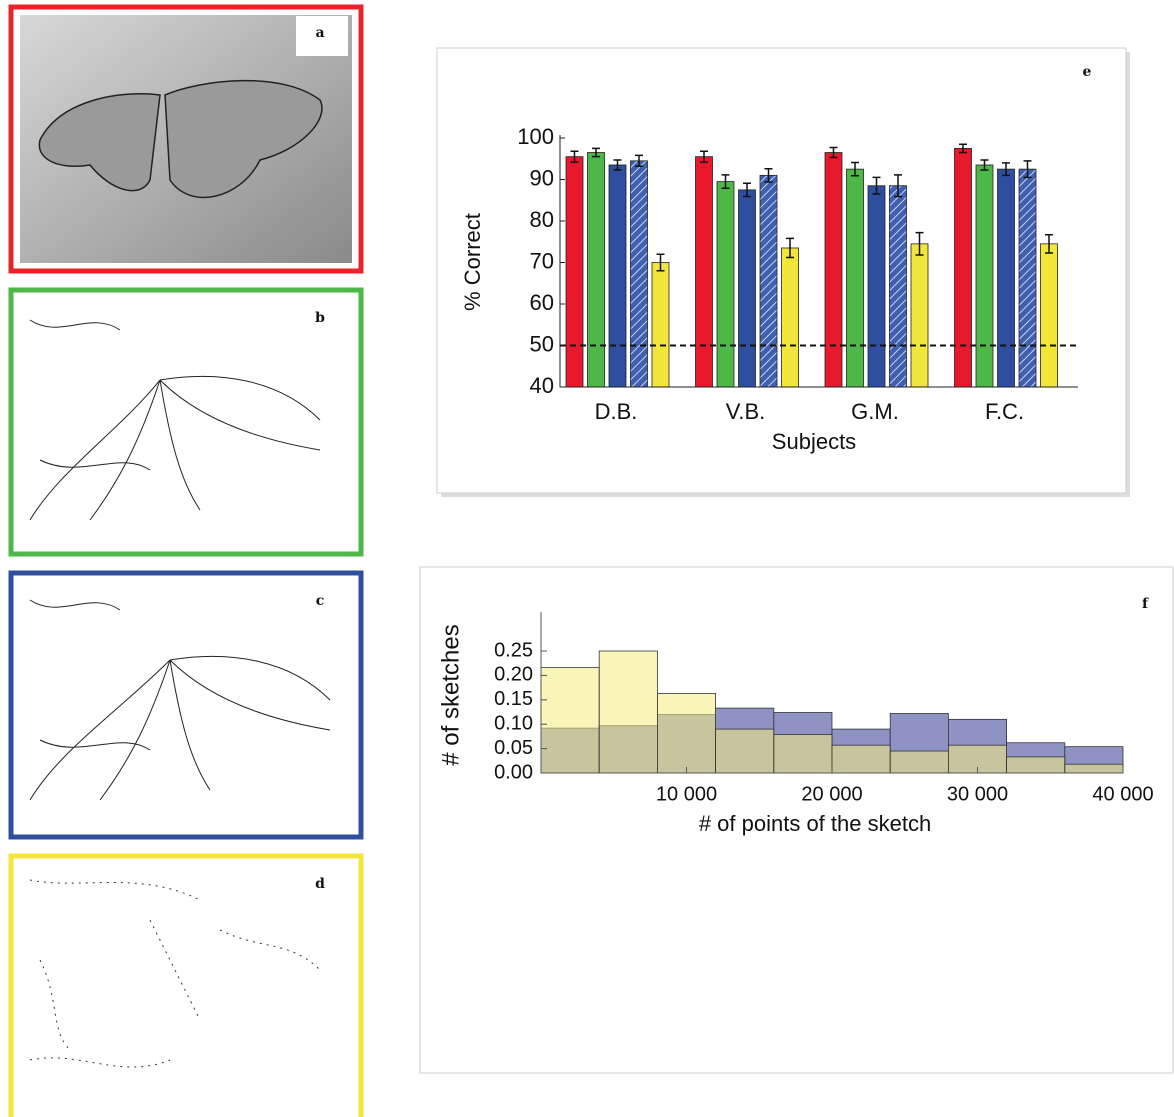 This screenshot has width=1174, height=1117. I want to click on panel-label: a, so click(319, 33).